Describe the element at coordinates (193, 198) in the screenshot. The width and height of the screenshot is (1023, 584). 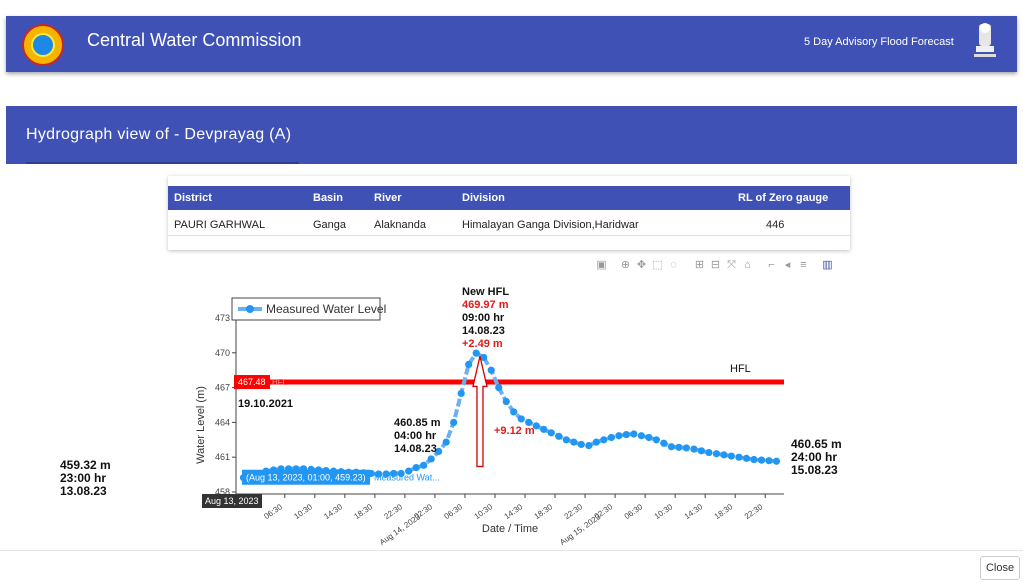
I see `header-district: District` at that location.